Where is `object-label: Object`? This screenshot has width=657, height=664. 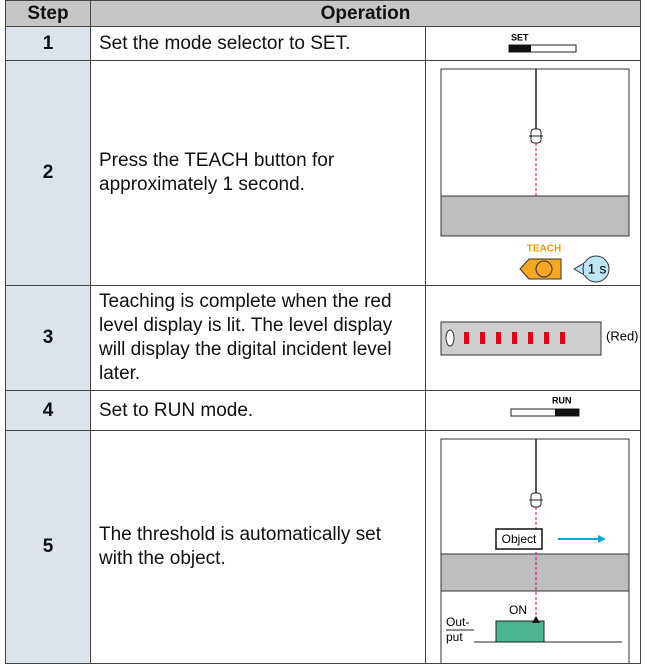
object-label: Object is located at coordinates (519, 539).